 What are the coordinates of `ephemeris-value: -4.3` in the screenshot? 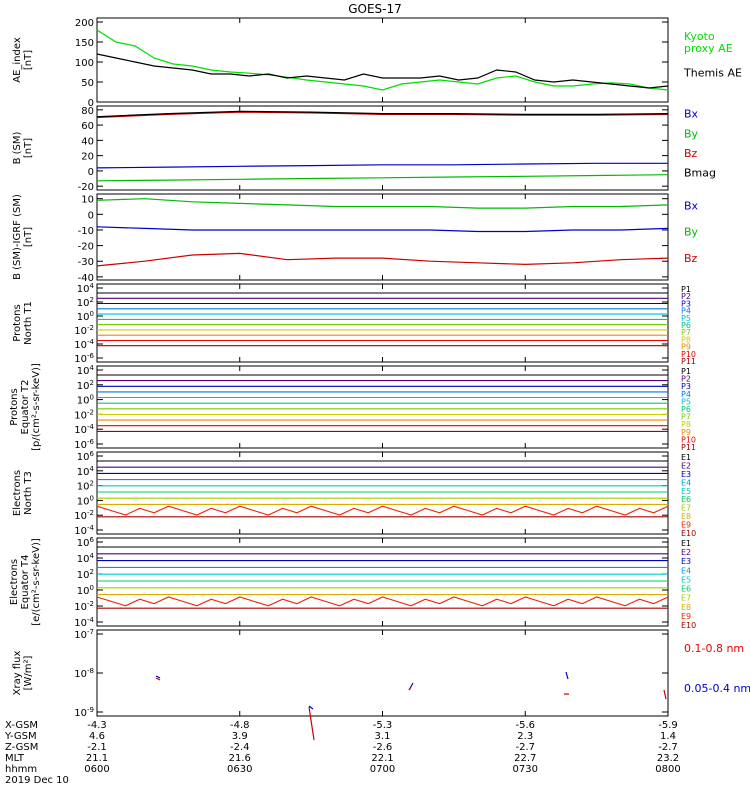 It's located at (97, 725).